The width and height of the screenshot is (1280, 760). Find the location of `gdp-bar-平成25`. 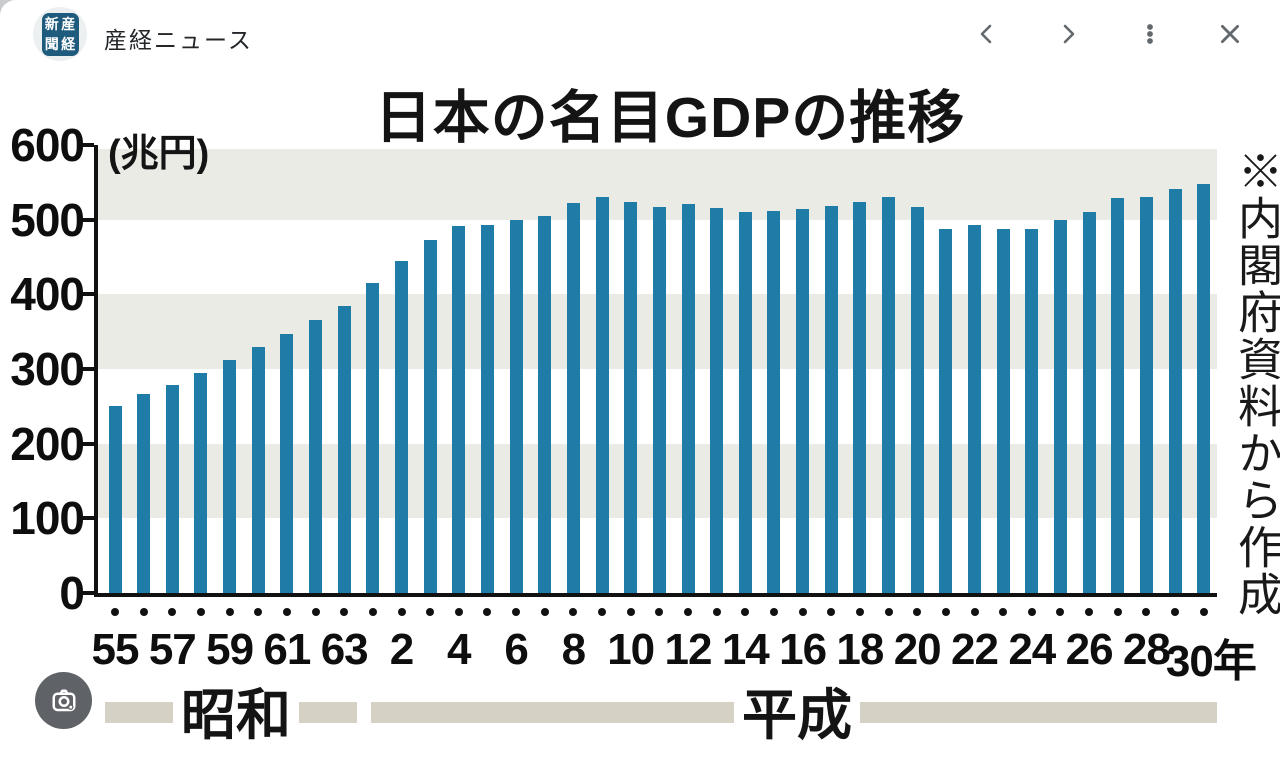

gdp-bar-平成25 is located at coordinates (1060, 406).